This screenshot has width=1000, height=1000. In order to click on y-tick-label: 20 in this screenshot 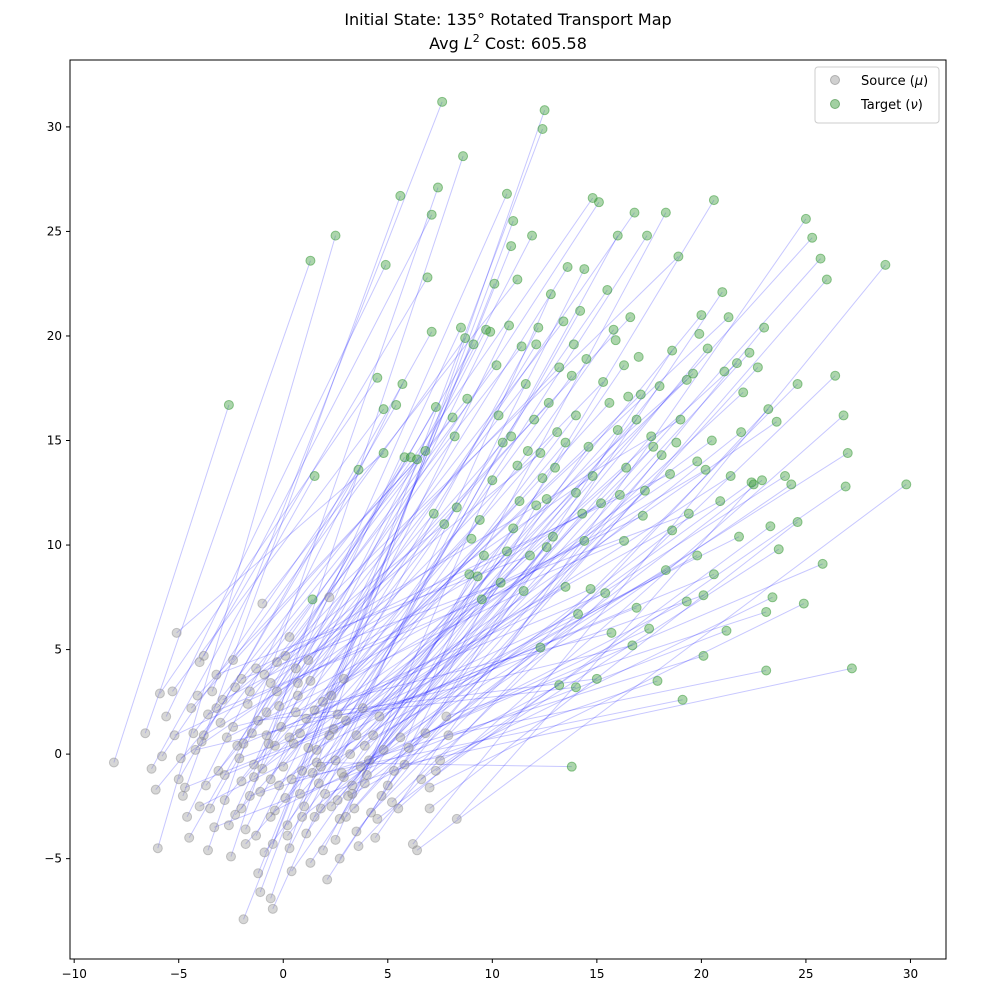, I will do `click(54, 336)`.